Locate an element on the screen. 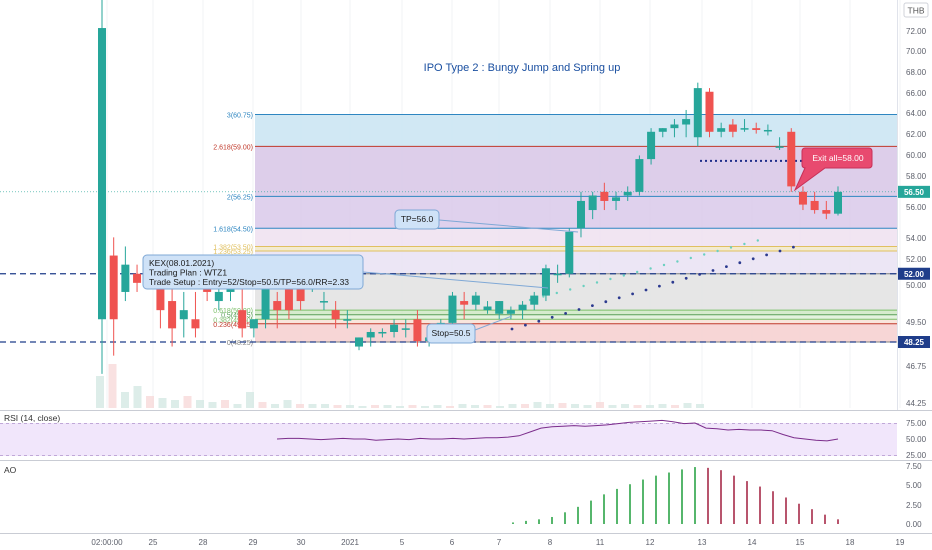  price-tick-label: 62.00 is located at coordinates (916, 134).